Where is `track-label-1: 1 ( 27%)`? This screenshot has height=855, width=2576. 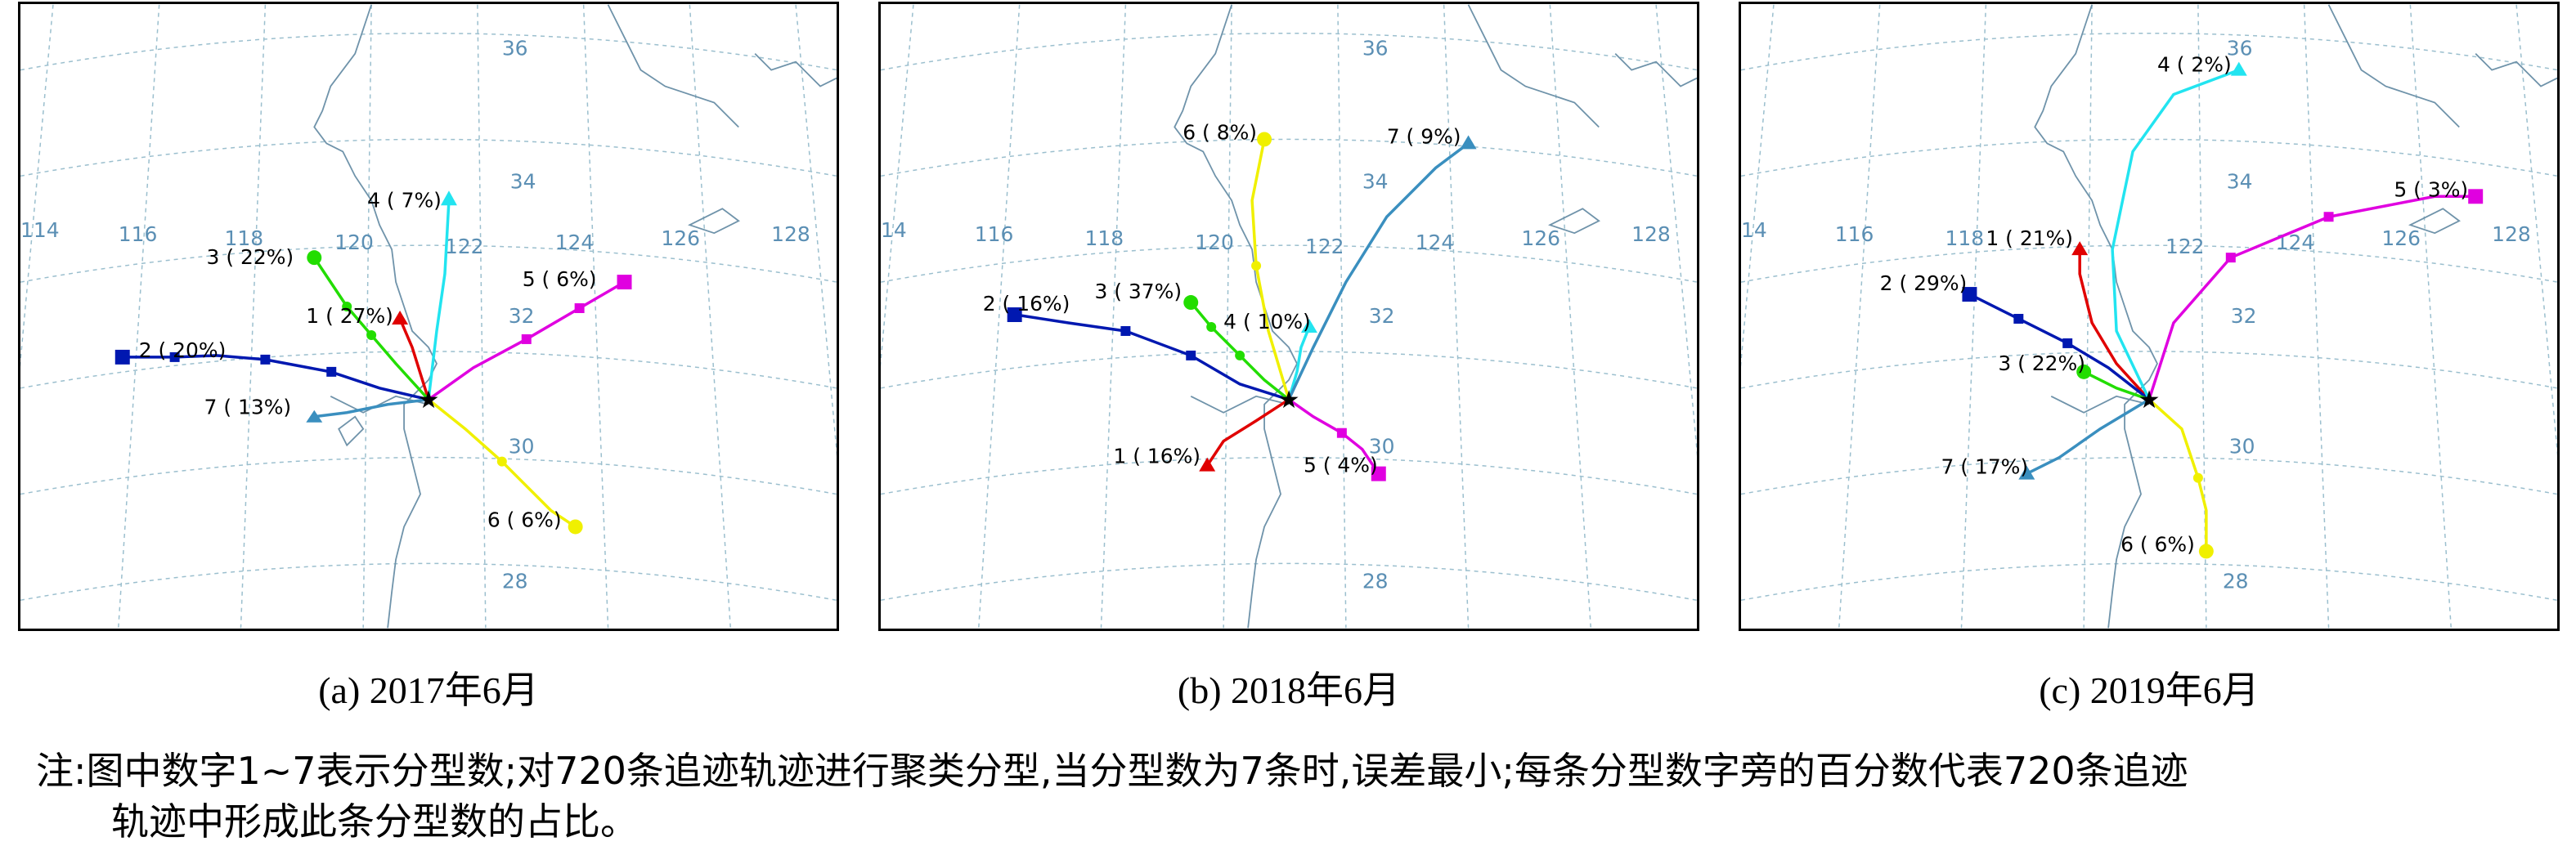
track-label-1: 1 ( 27%) is located at coordinates (350, 316).